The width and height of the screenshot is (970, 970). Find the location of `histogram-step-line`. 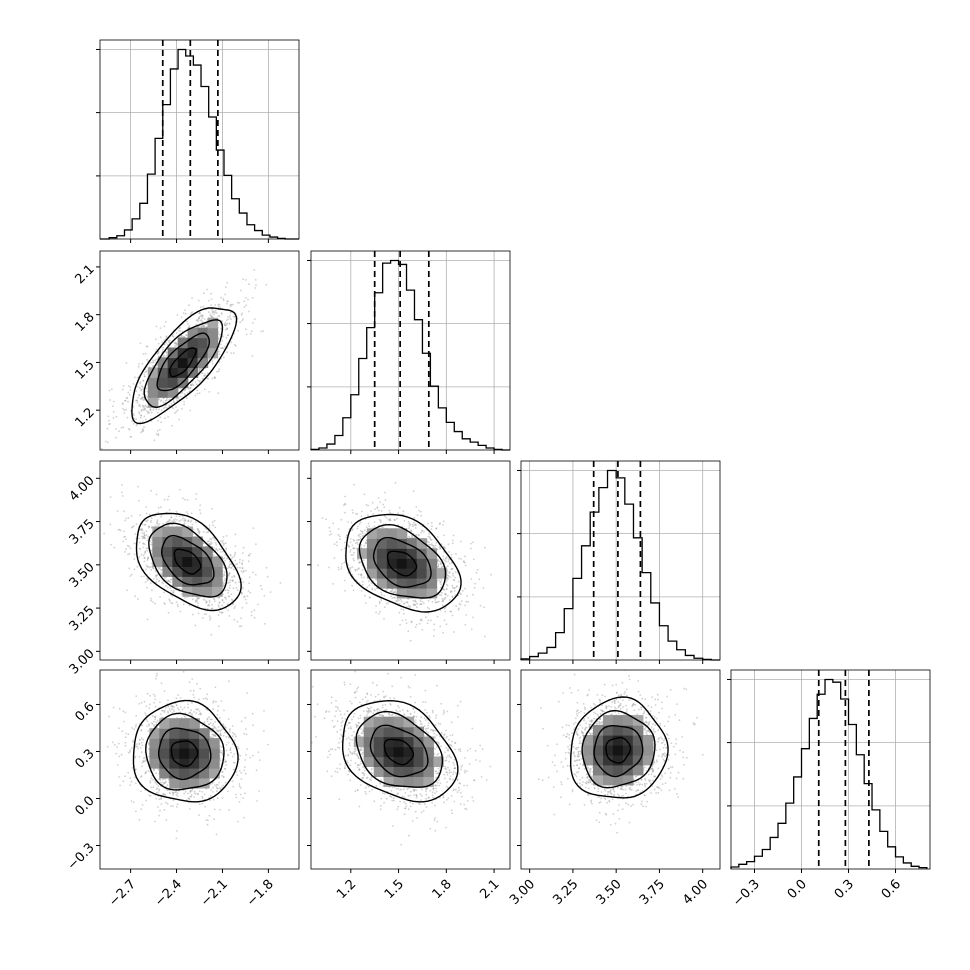

histogram-step-line is located at coordinates (620, 565).